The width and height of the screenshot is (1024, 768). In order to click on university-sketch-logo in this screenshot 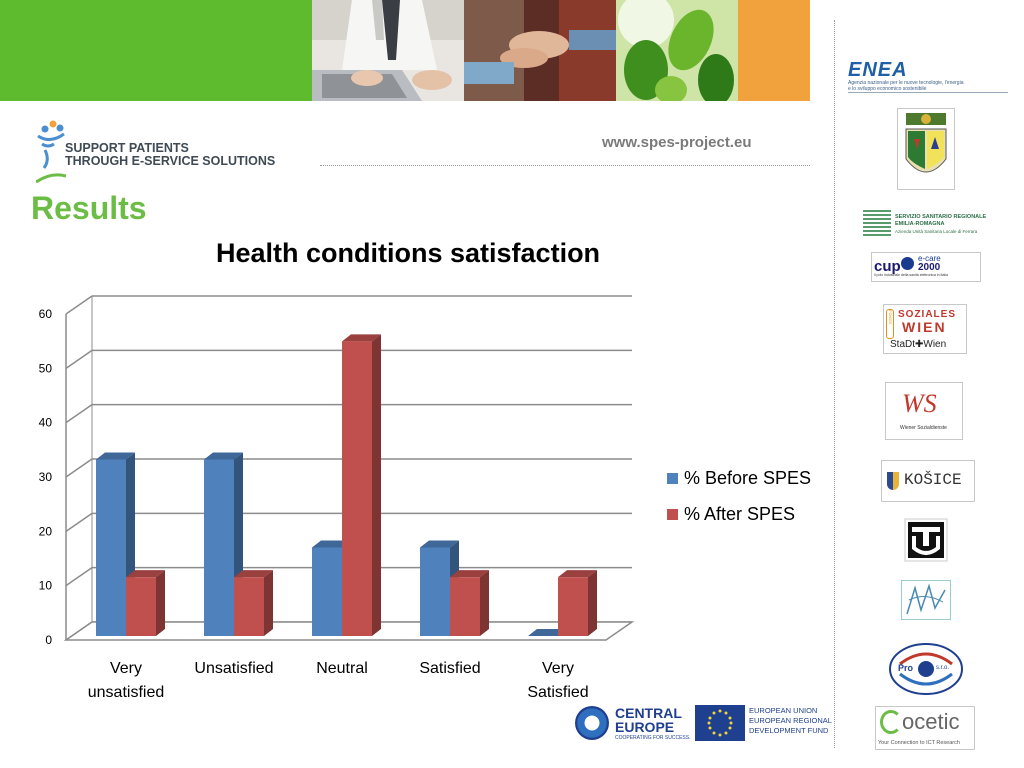, I will do `click(926, 600)`.